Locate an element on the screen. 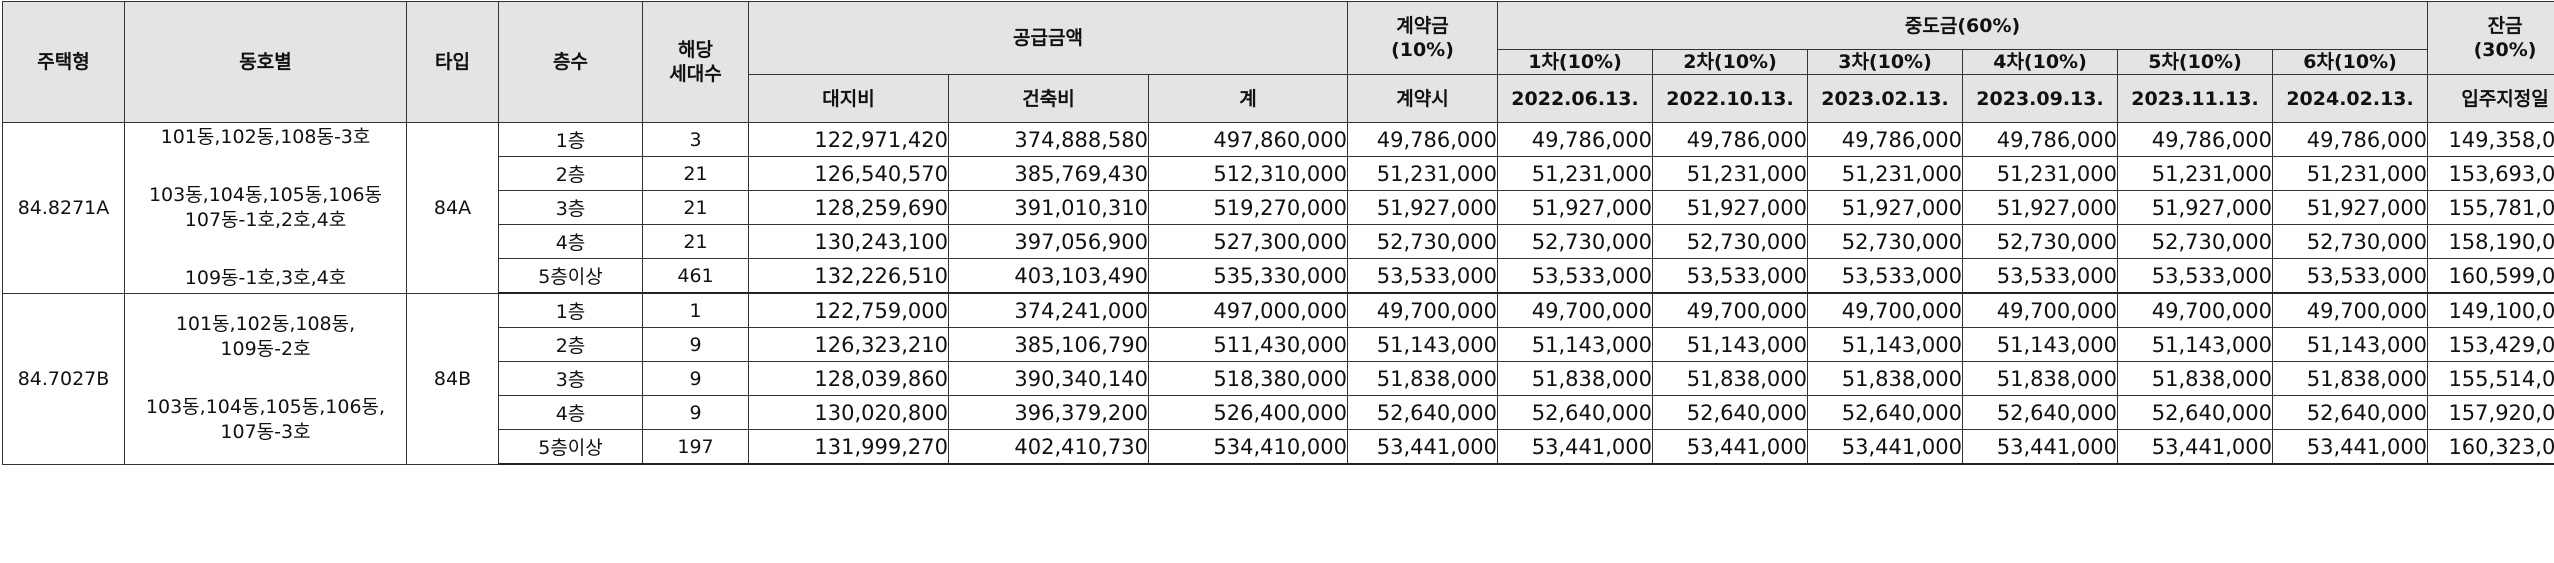 This screenshot has height=563, width=2554. total-cell: 519,270,000 is located at coordinates (1248, 208).